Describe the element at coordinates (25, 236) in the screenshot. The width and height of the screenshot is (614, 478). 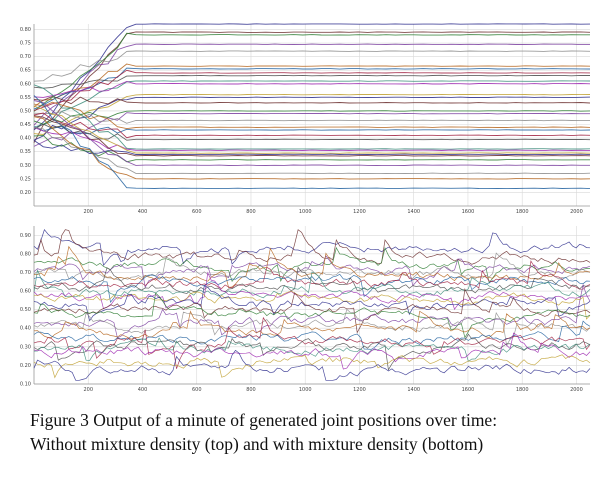
I see `y-tick-label: 0.90` at that location.